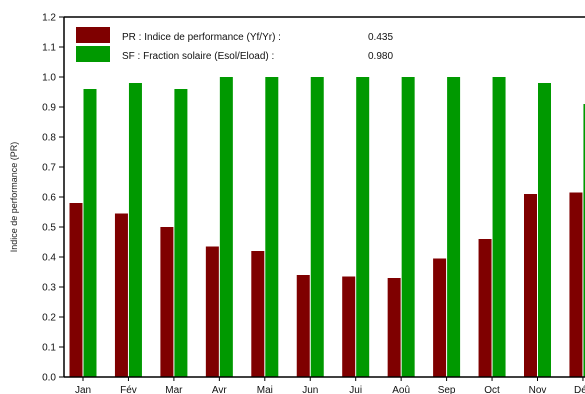 This screenshot has width=585, height=394. I want to click on legend-label-pr: PR : Indice de performance (Yf/Yr) :, so click(201, 37).